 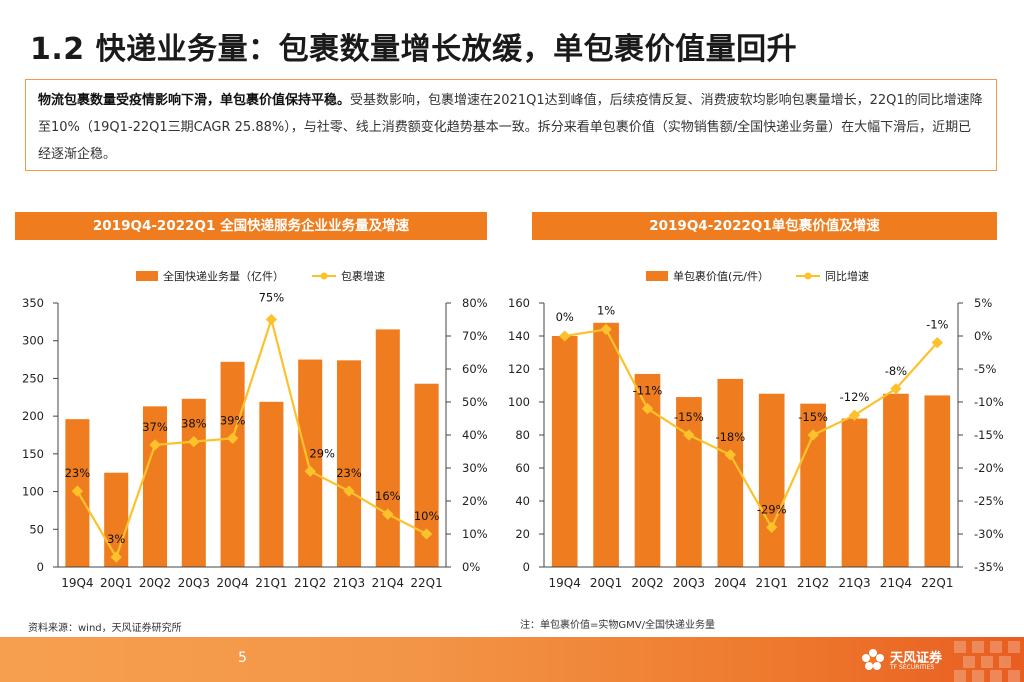 I want to click on legend-line-label: 包裹增速, so click(x=363, y=276).